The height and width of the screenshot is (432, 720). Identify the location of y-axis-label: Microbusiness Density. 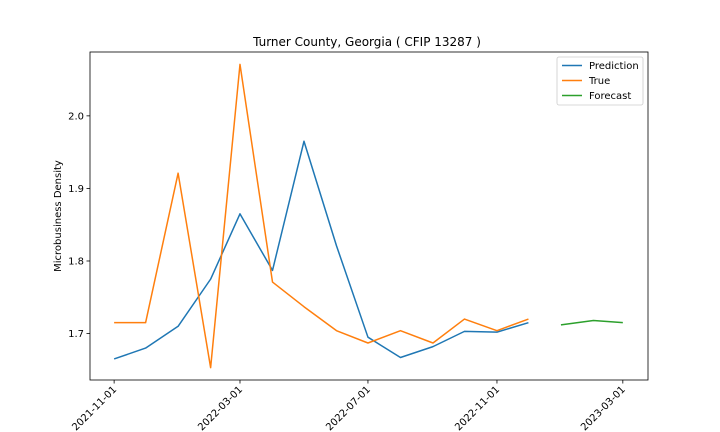
(58, 216).